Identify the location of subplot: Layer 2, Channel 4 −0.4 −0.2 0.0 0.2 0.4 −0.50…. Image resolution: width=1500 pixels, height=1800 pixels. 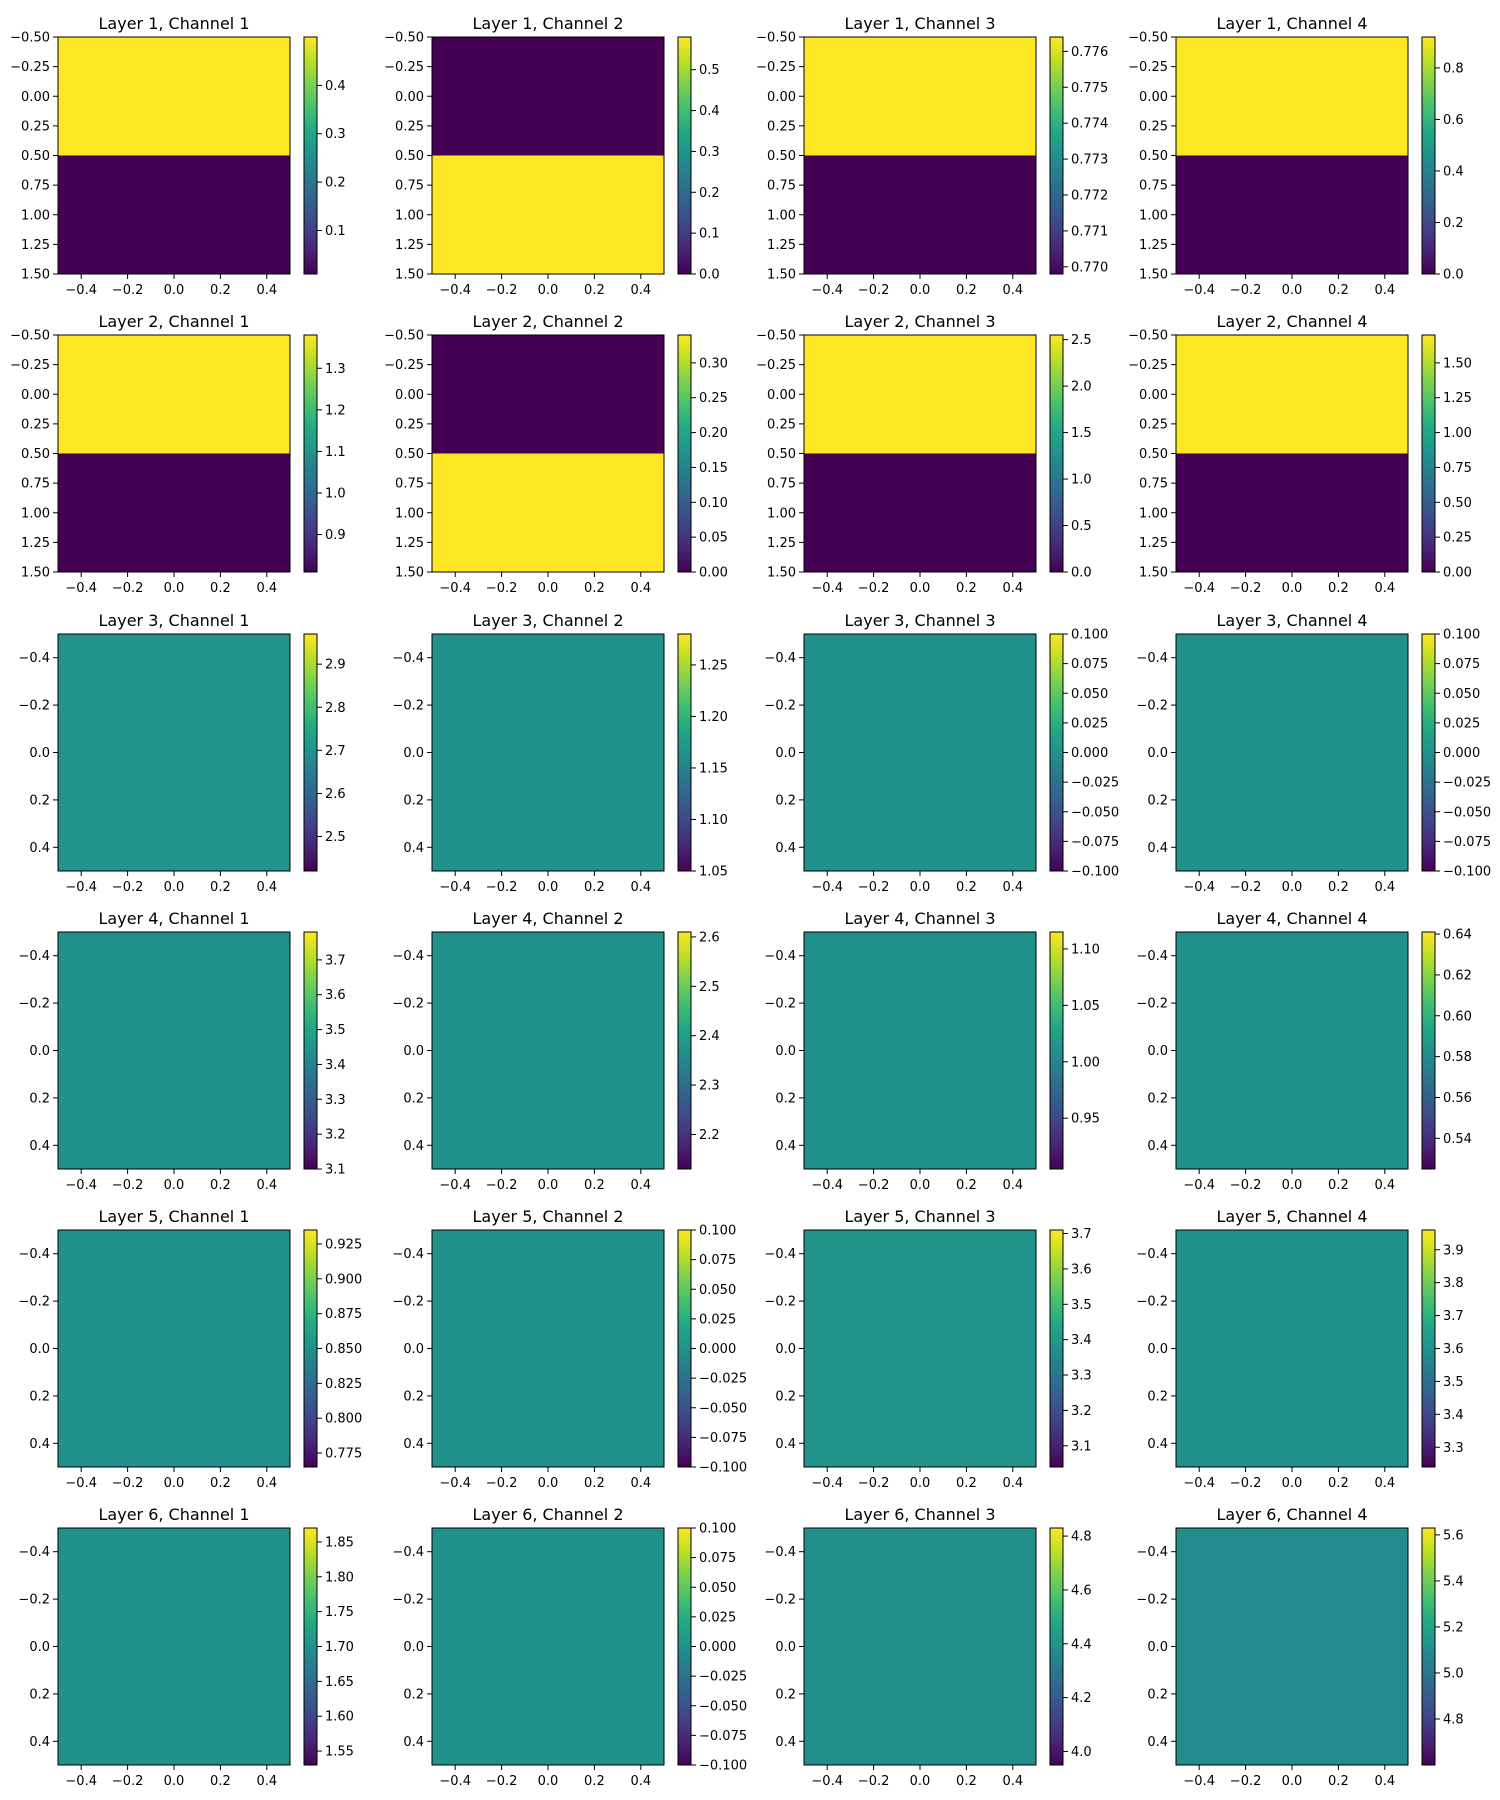
(1300, 454).